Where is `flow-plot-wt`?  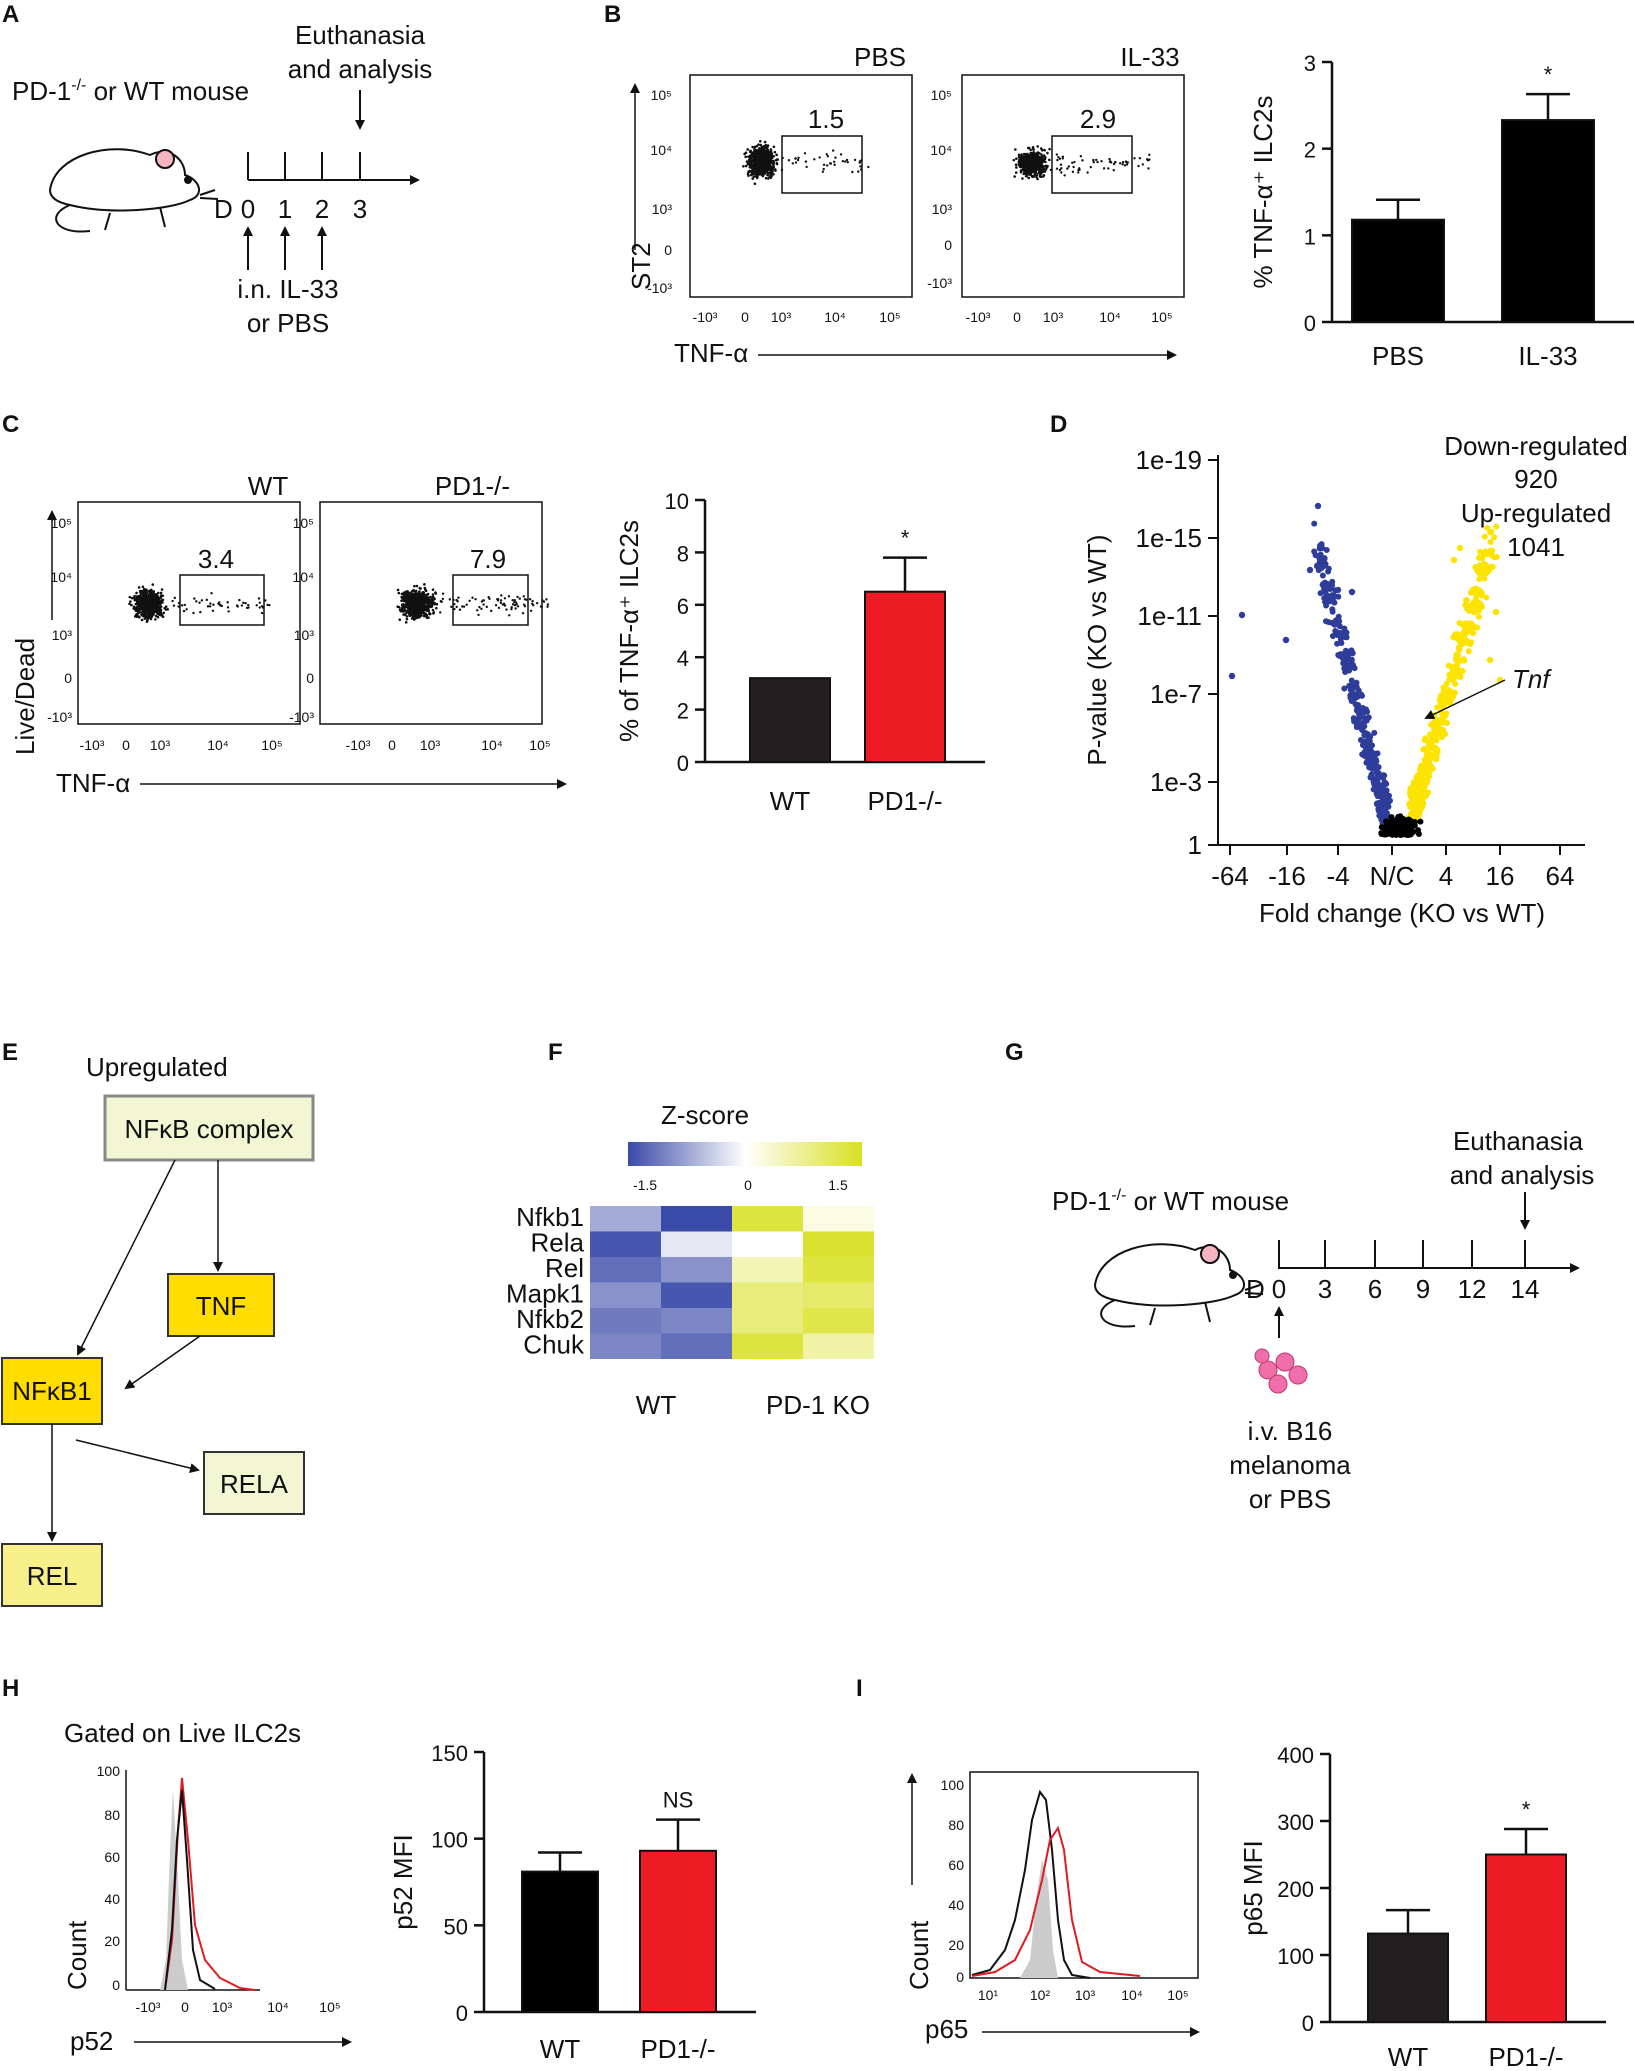
flow-plot-wt is located at coordinates (189, 613).